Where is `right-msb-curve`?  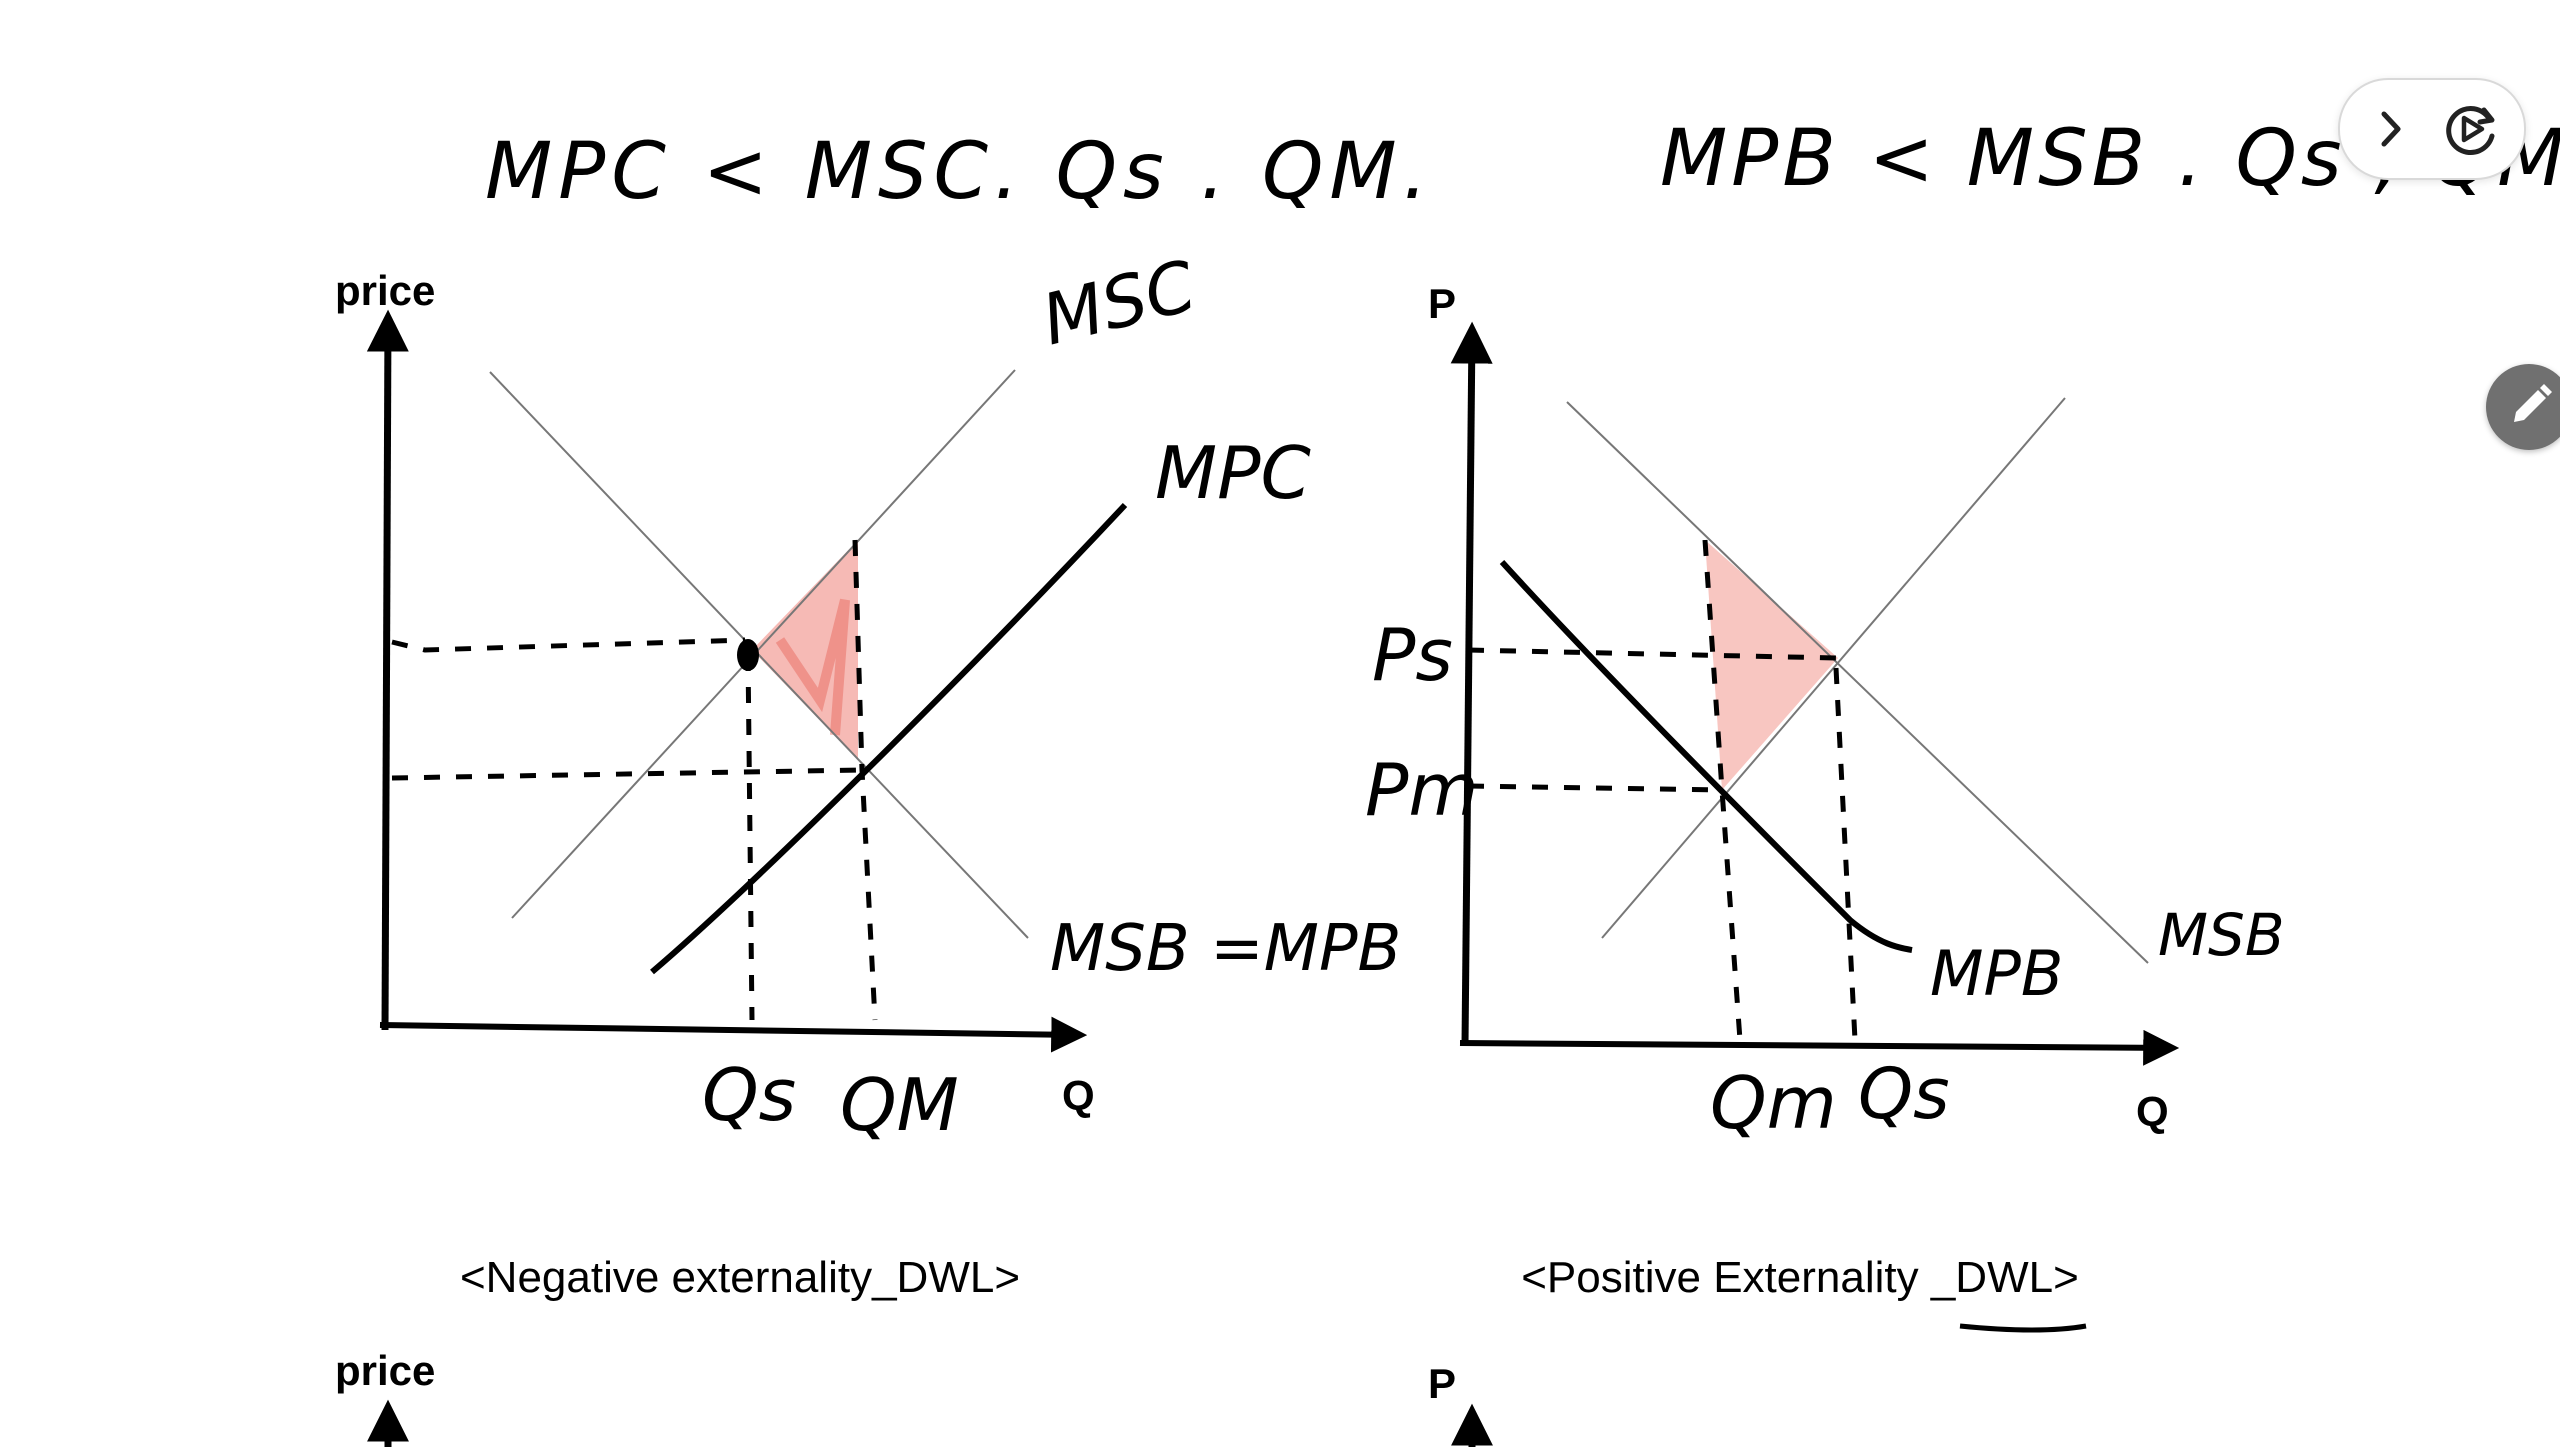
right-msb-curve is located at coordinates (1857, 682).